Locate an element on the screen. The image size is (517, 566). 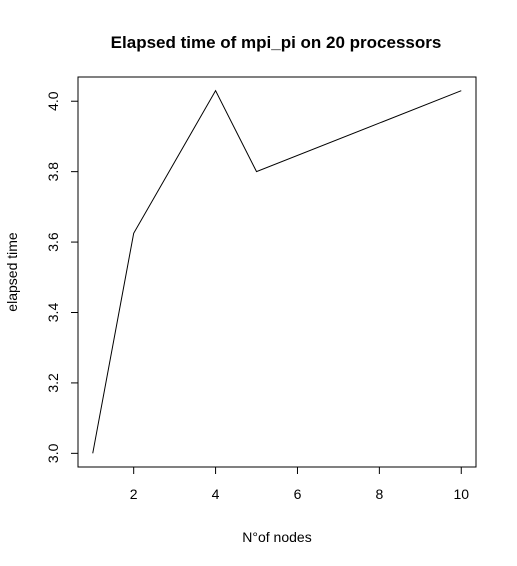
y-tick-label: 3.4 is located at coordinates (53, 313).